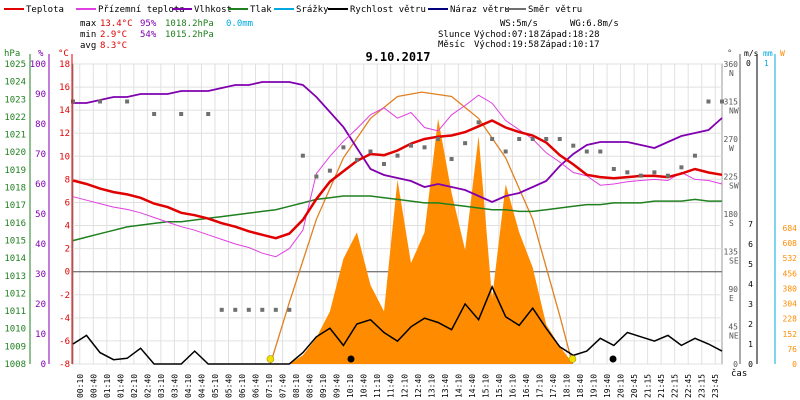  What do you see at coordinates (734, 261) in the screenshot?
I see `axis-tick-dir-name: SE` at bounding box center [734, 261].